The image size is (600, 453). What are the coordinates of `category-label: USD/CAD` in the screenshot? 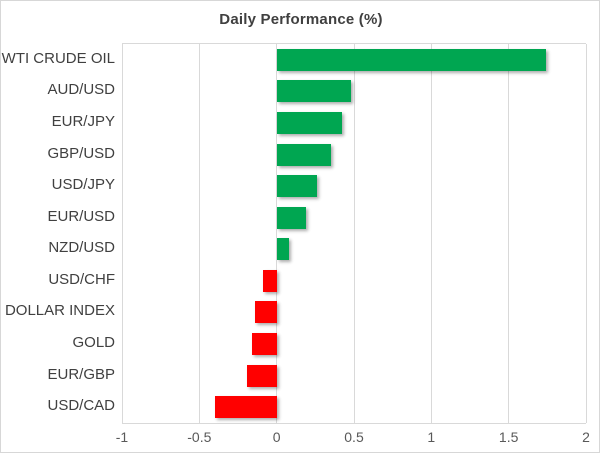 It's located at (81, 406).